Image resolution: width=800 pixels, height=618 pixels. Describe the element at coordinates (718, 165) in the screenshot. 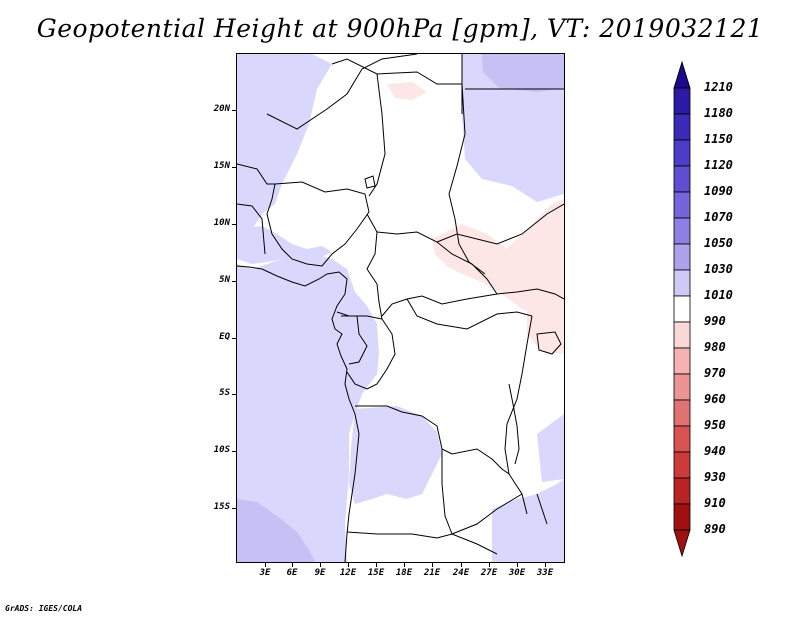

I see `colorbar-label: 1120` at that location.